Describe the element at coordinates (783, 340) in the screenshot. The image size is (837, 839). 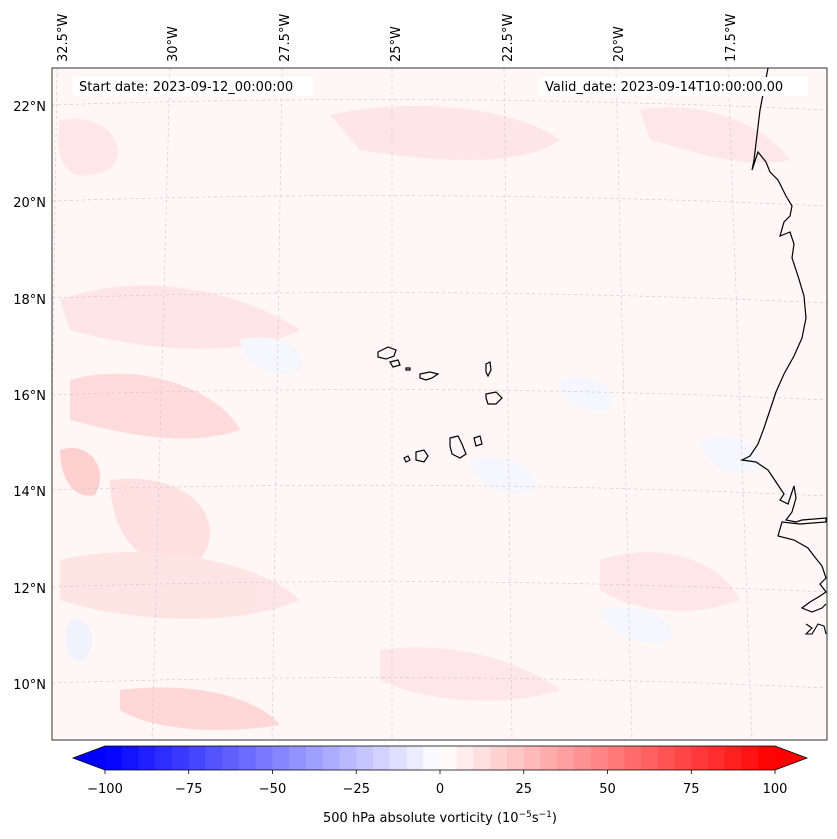
I see `africa-coastline` at that location.